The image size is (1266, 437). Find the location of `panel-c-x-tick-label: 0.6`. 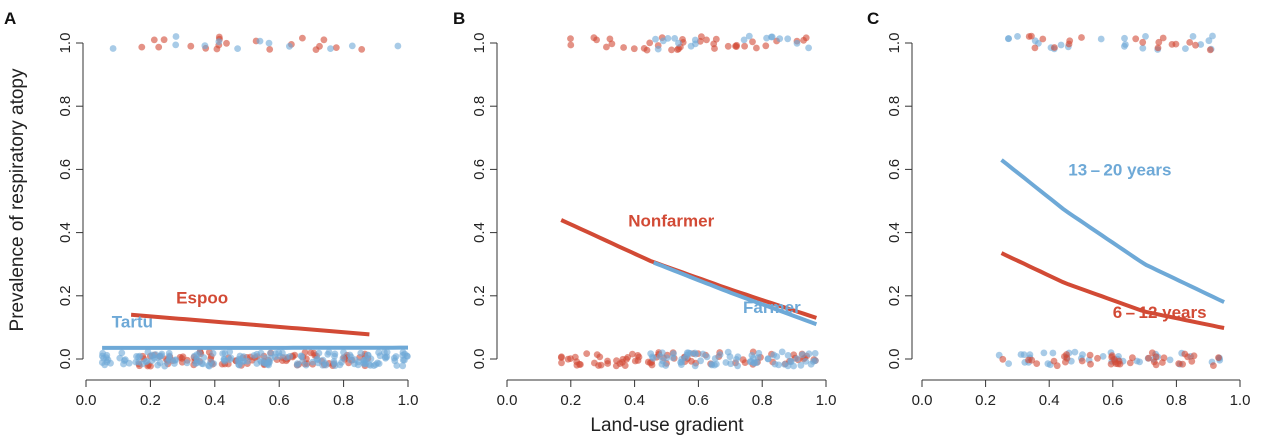

panel-c-x-tick-label: 0.6 is located at coordinates (1112, 400).